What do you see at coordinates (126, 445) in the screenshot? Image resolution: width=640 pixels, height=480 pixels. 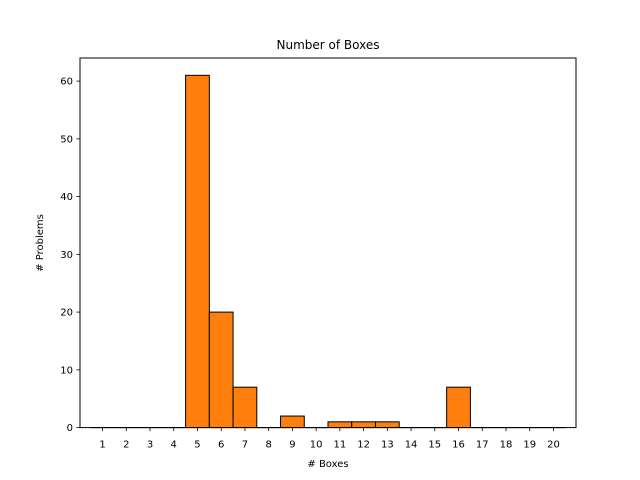 I see `x-tick-label: 2` at bounding box center [126, 445].